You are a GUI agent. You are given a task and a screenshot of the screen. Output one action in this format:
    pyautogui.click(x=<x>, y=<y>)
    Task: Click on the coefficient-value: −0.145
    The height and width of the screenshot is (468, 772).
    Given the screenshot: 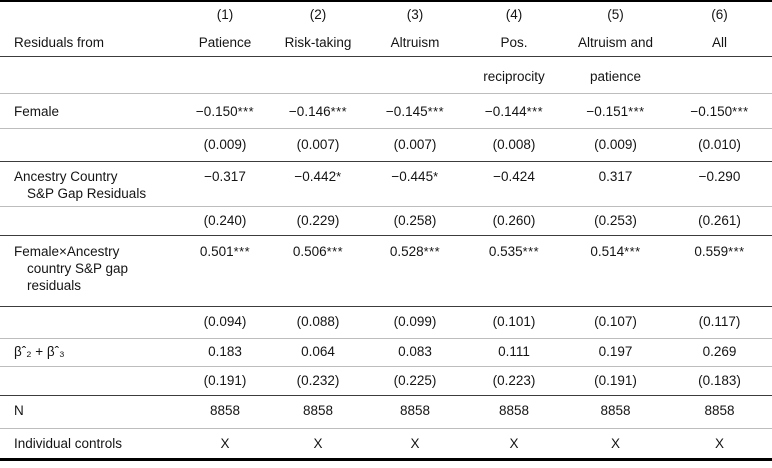 What is the action you would take?
    pyautogui.click(x=406, y=111)
    